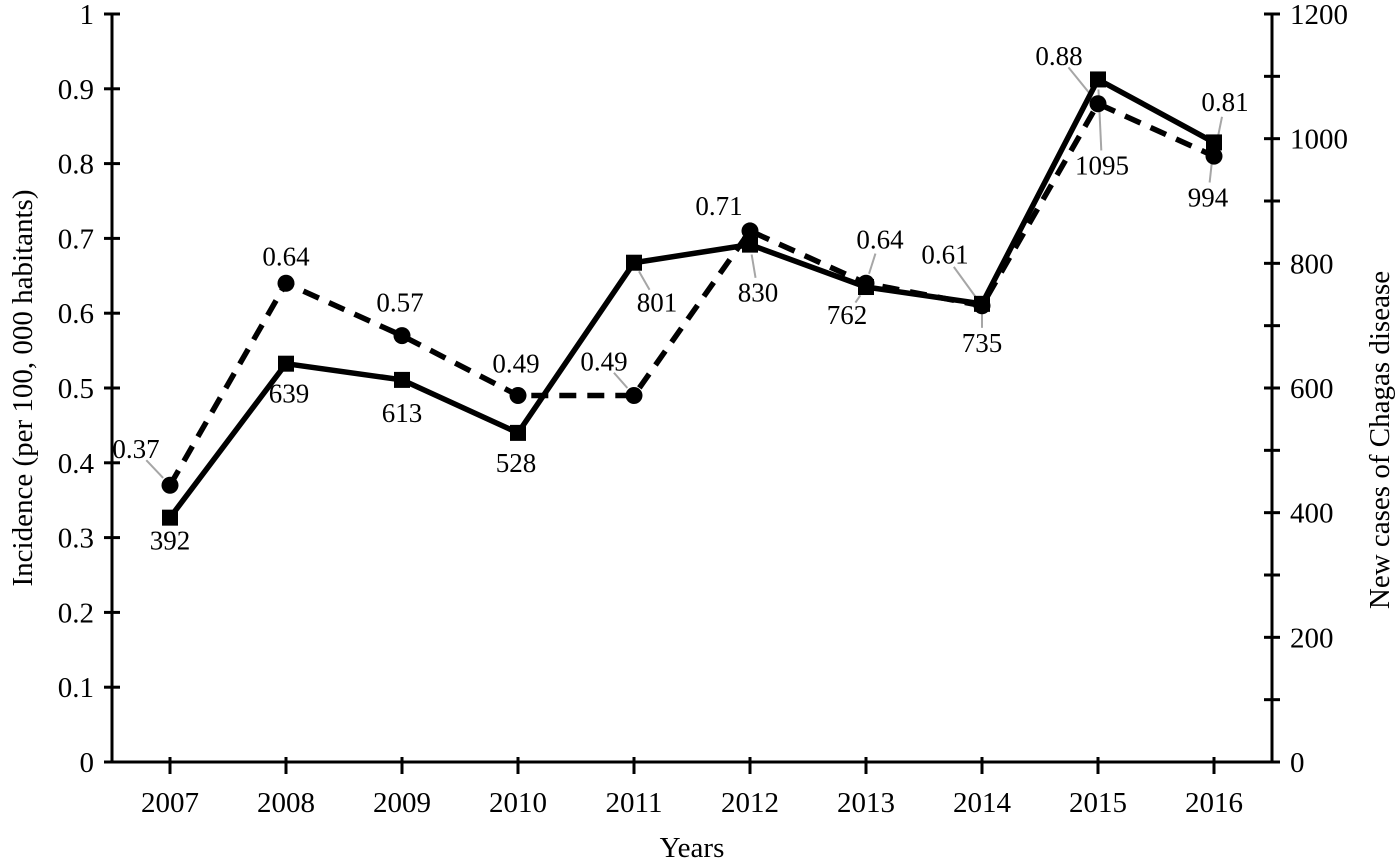 This screenshot has width=1400, height=867. I want to click on x-axis-year-label: 2009, so click(402, 803).